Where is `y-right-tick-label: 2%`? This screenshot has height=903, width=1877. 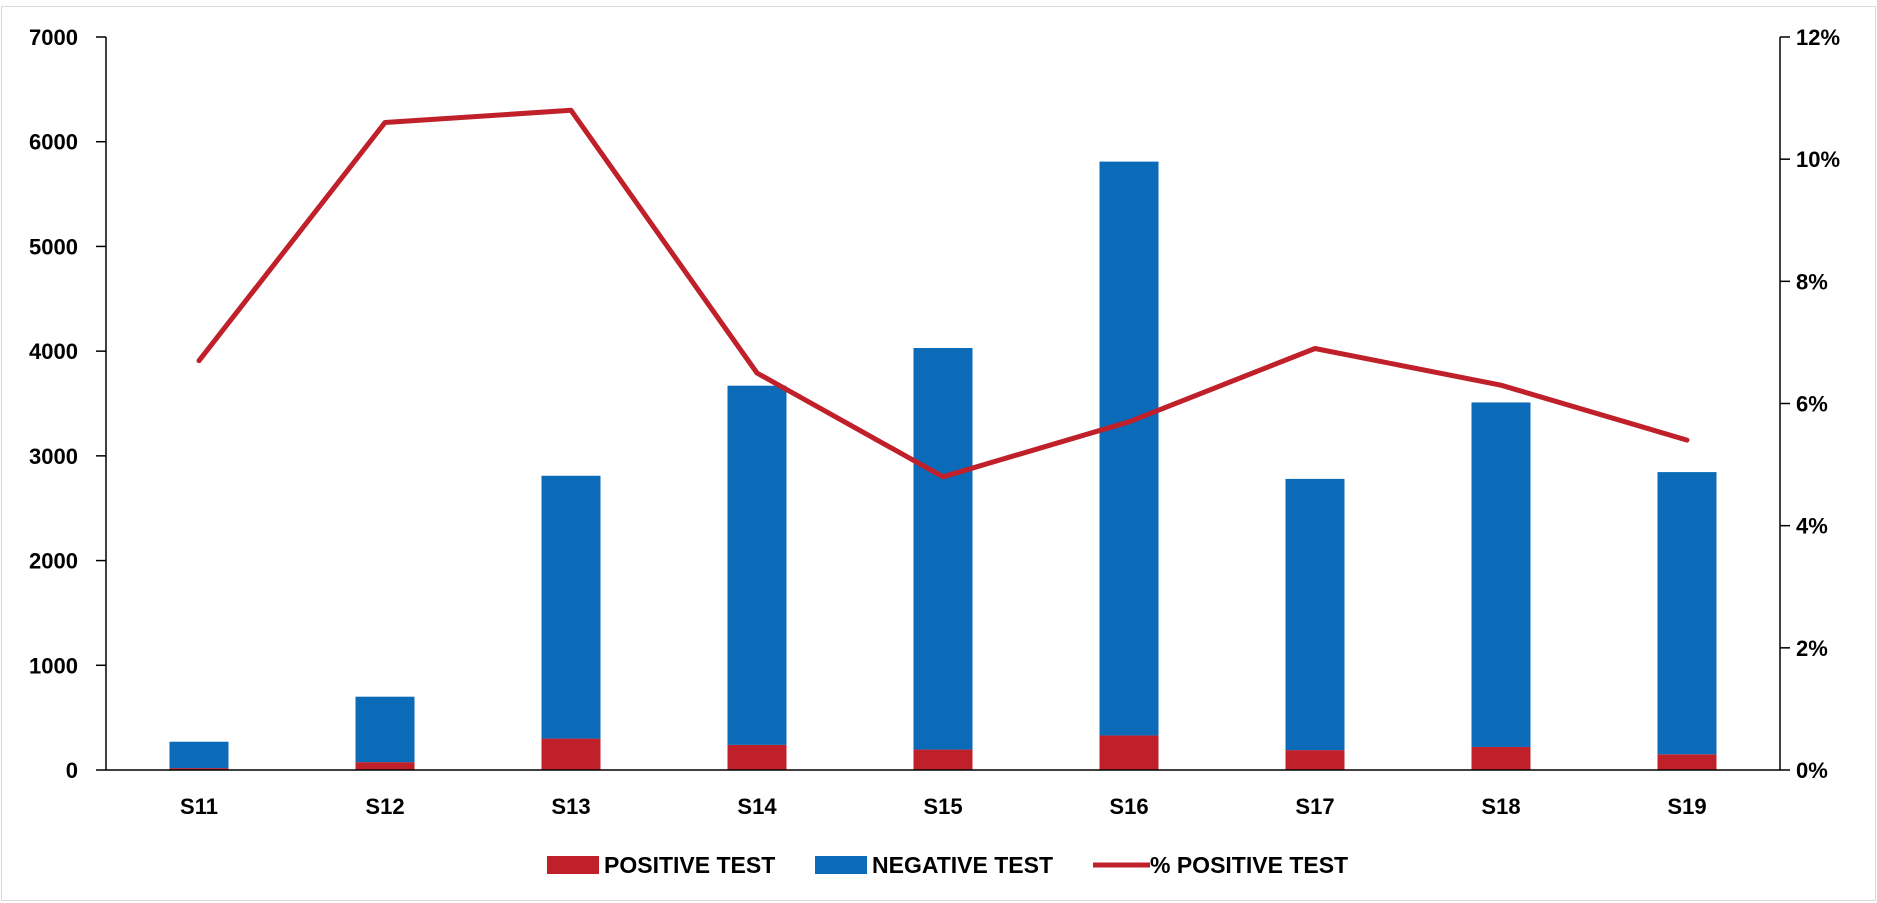
y-right-tick-label: 2% is located at coordinates (1812, 648).